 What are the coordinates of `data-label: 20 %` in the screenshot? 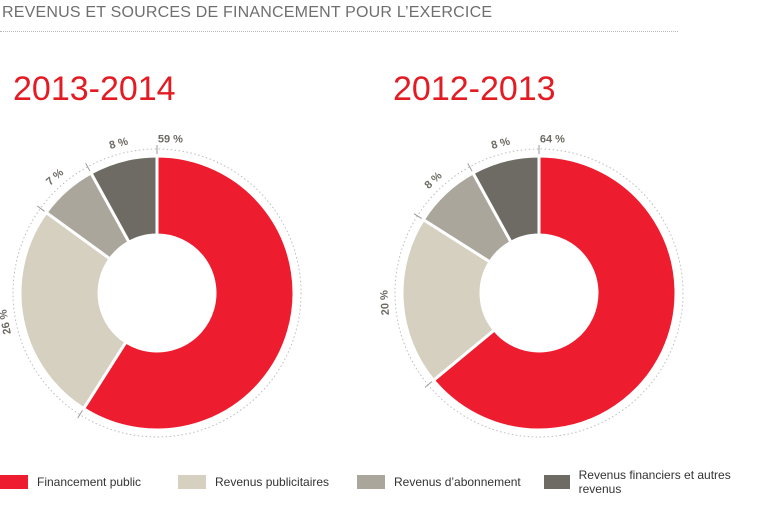 It's located at (385, 303).